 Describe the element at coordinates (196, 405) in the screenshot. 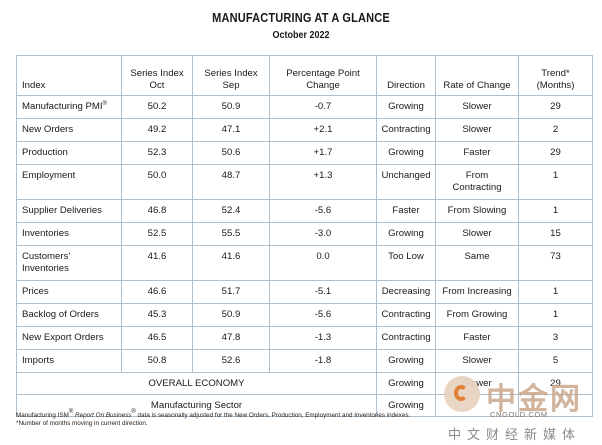

I see `summary-label-cell: Manufacturing Sector` at that location.